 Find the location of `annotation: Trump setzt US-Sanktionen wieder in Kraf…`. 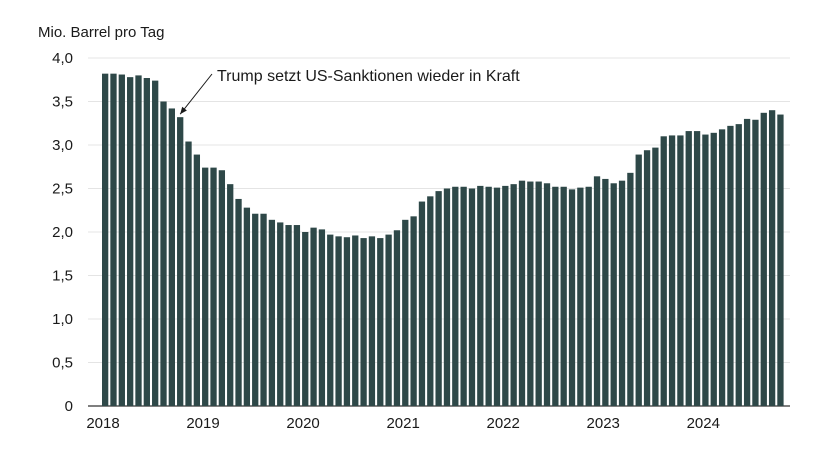

annotation: Trump setzt US-Sanktionen wieder in Kraf… is located at coordinates (349, 91).